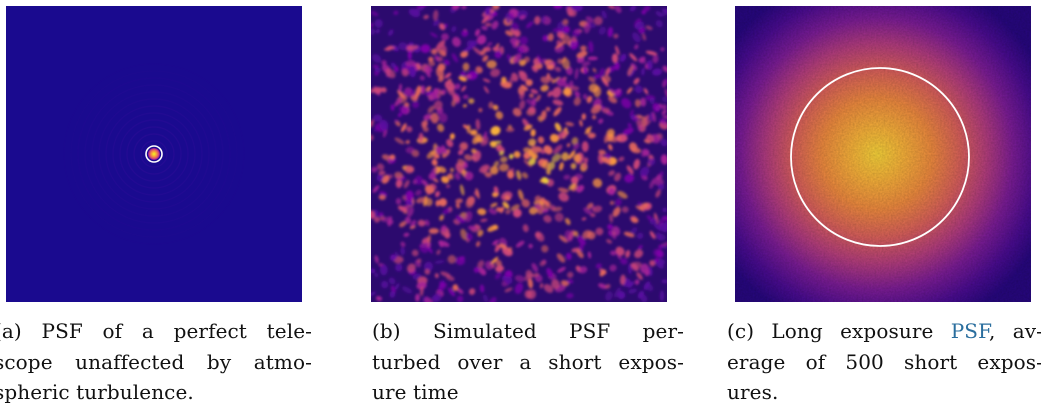 This screenshot has width=1041, height=416. Describe the element at coordinates (1014, 331) in the screenshot. I see `caption-c-suffix: , av-` at that location.